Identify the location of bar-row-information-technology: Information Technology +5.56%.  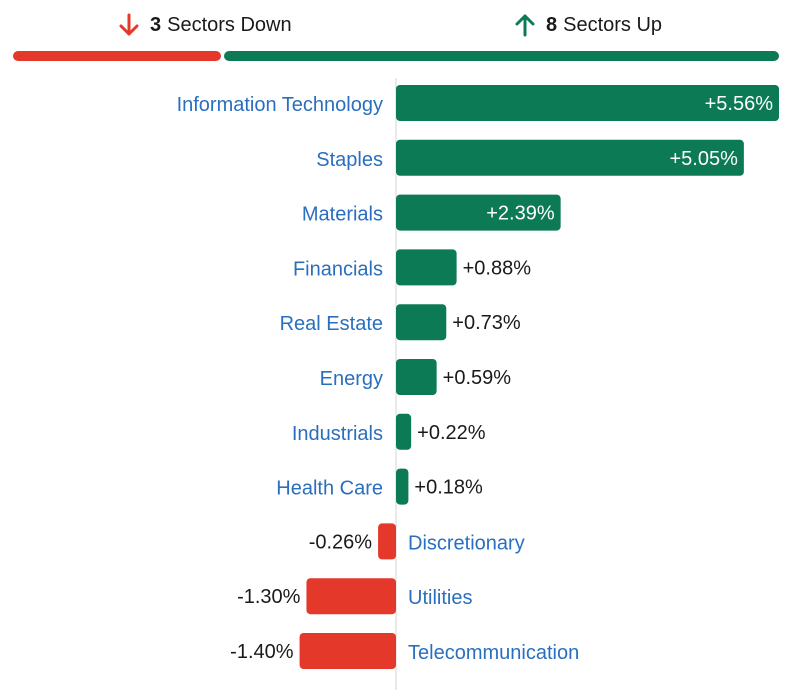
(478, 103).